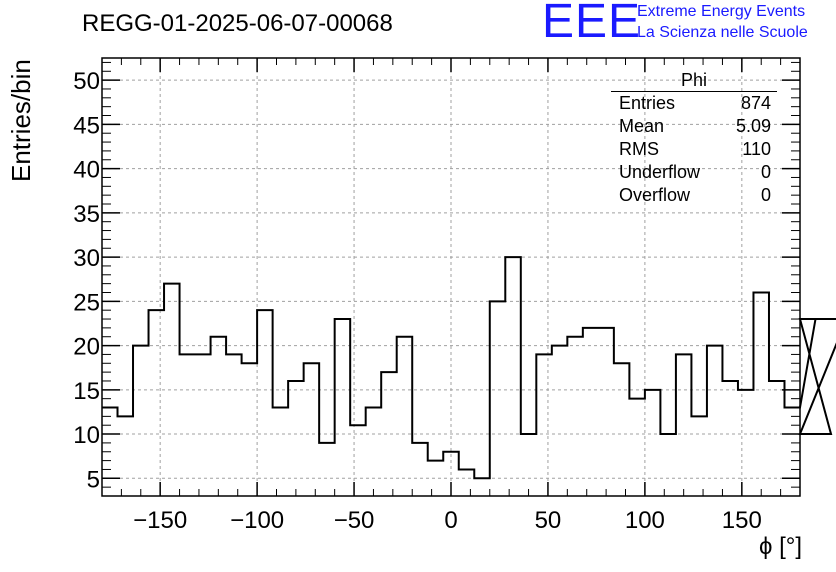  Describe the element at coordinates (450, 520) in the screenshot. I see `x-tick-label: 0` at that location.